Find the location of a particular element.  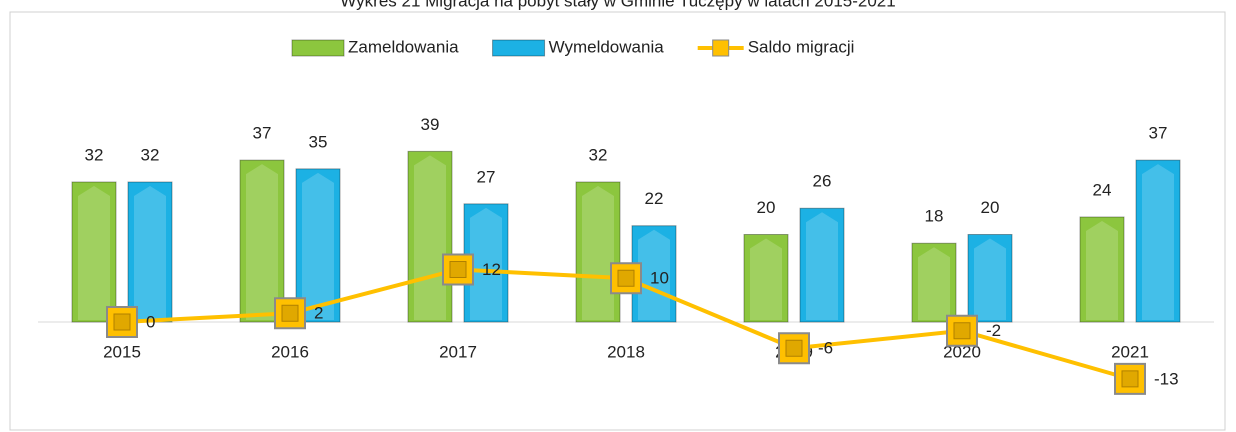

data-label: 39 is located at coordinates (430, 124).